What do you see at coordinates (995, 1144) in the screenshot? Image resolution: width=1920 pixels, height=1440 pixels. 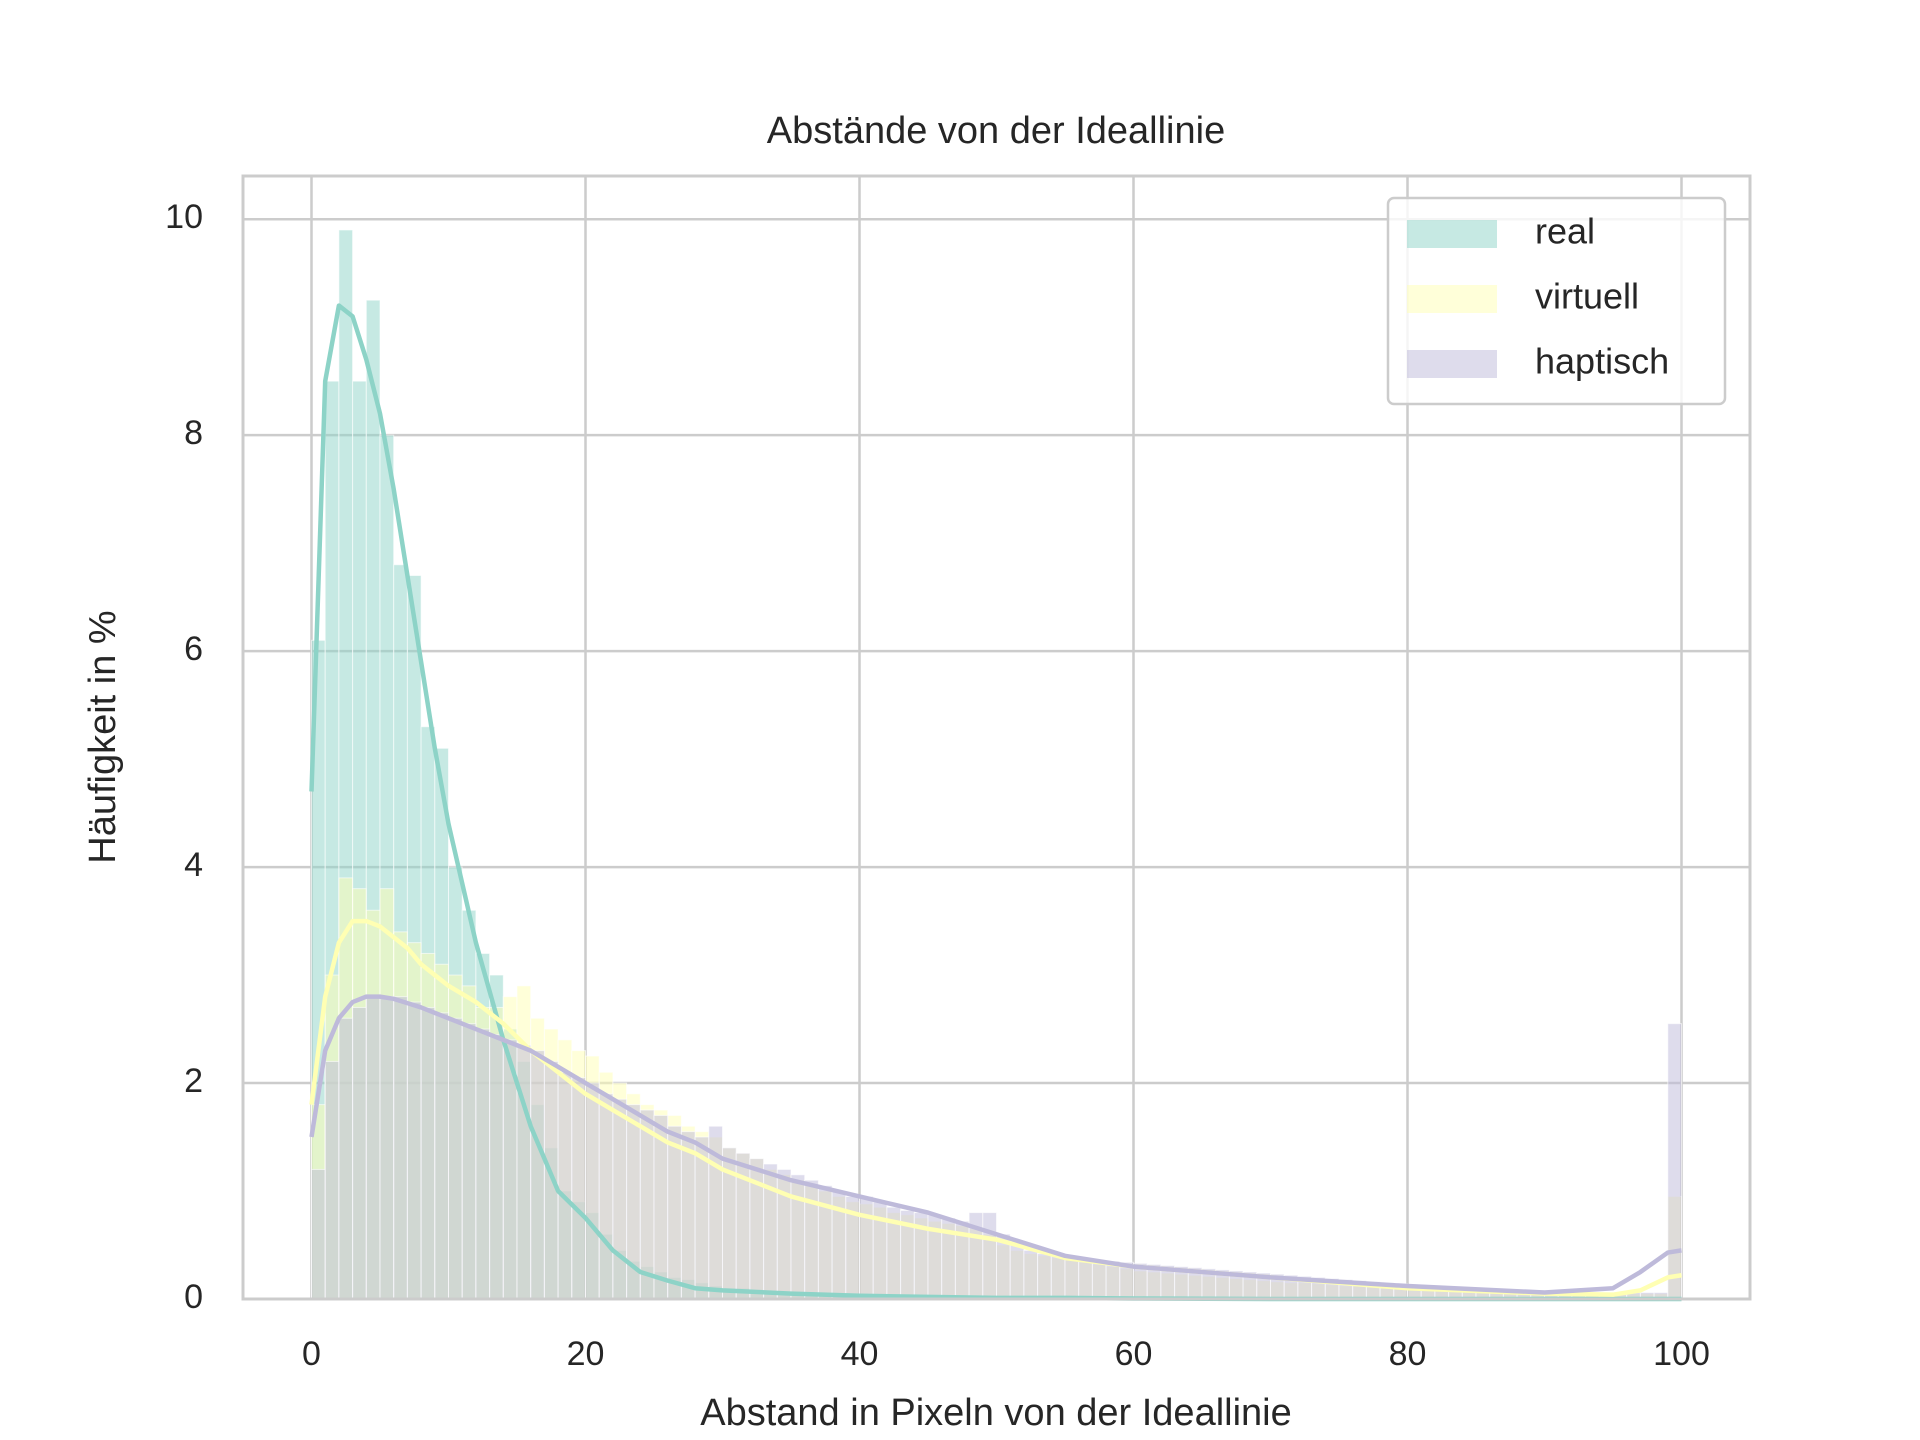 I see `kde-line` at bounding box center [995, 1144].